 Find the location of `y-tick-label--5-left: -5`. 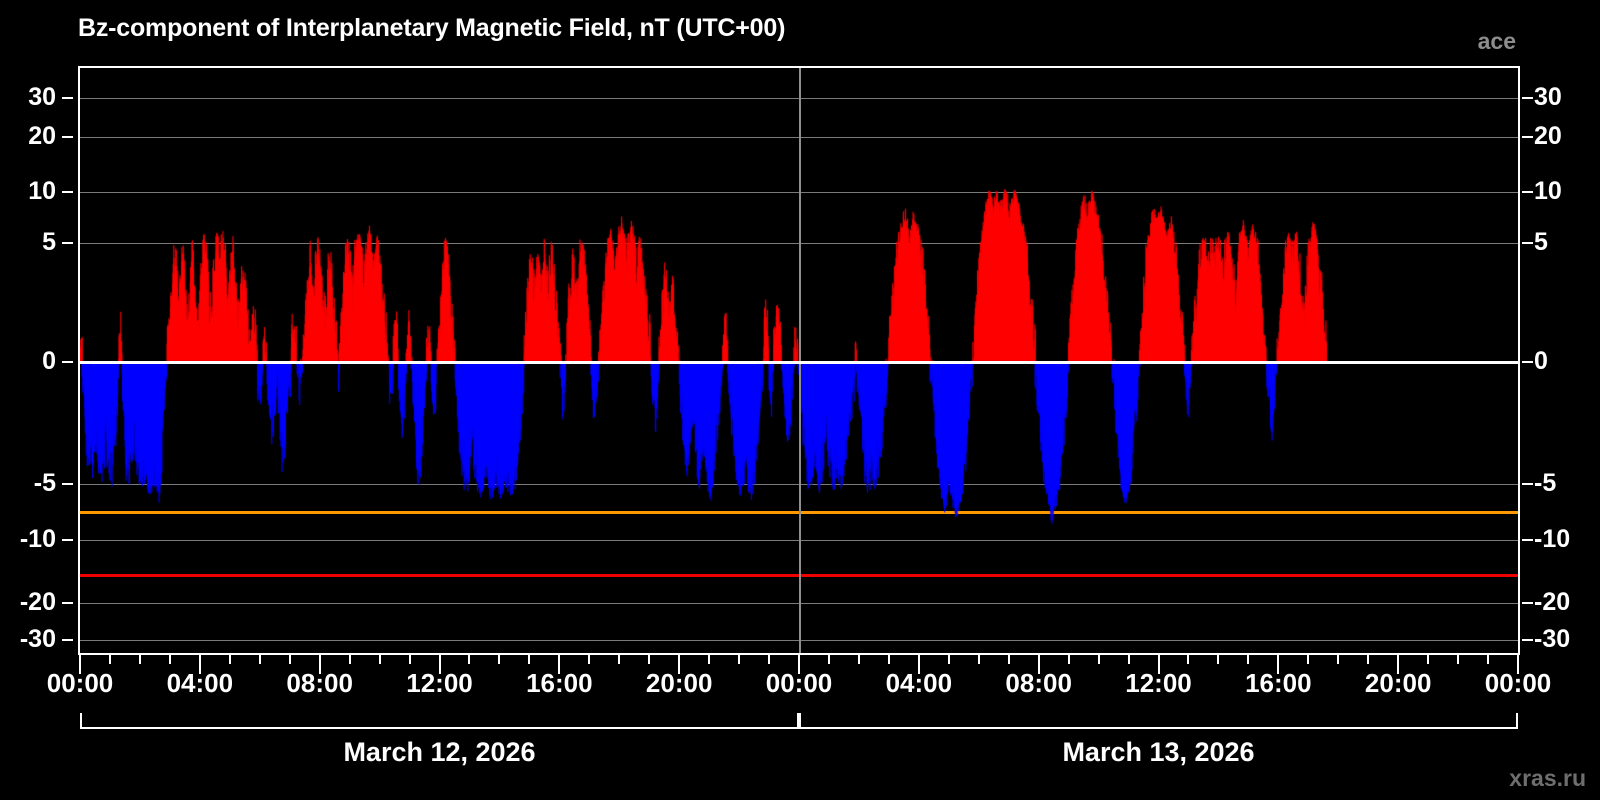

y-tick-label--5-left: -5 is located at coordinates (44, 483).